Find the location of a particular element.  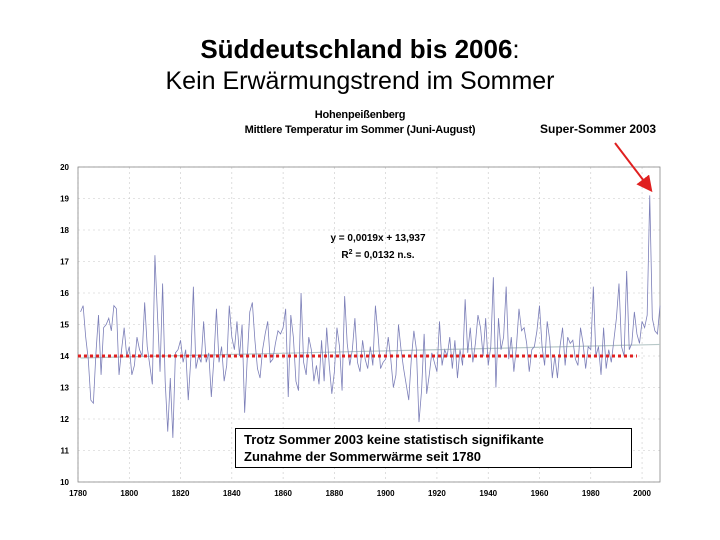

x-tick-label: 1900 is located at coordinates (386, 493).